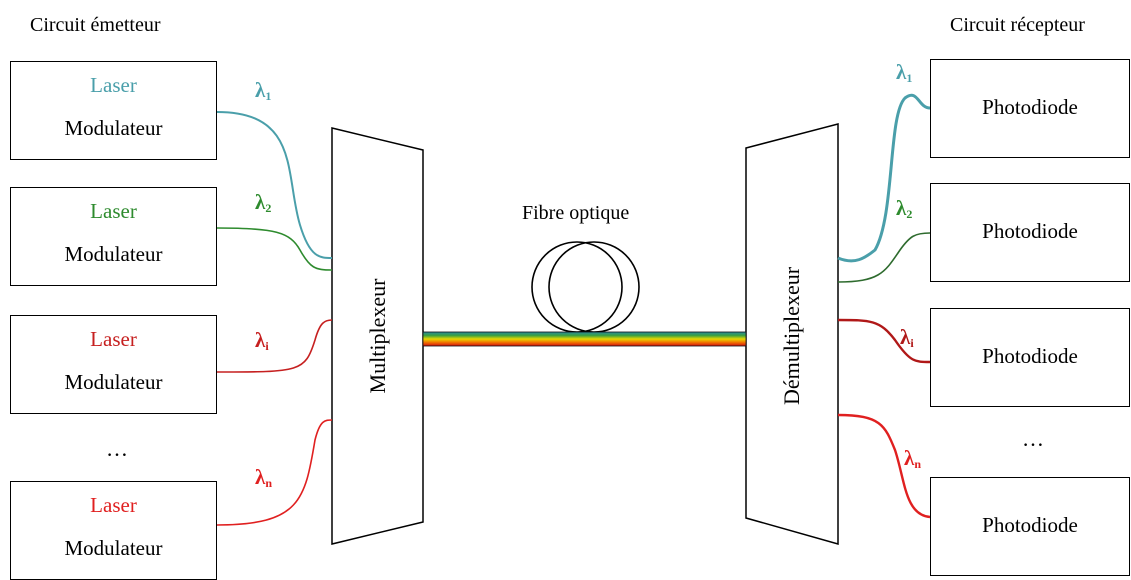  I want to click on receiver-box-4: Photodiode, so click(1030, 526).